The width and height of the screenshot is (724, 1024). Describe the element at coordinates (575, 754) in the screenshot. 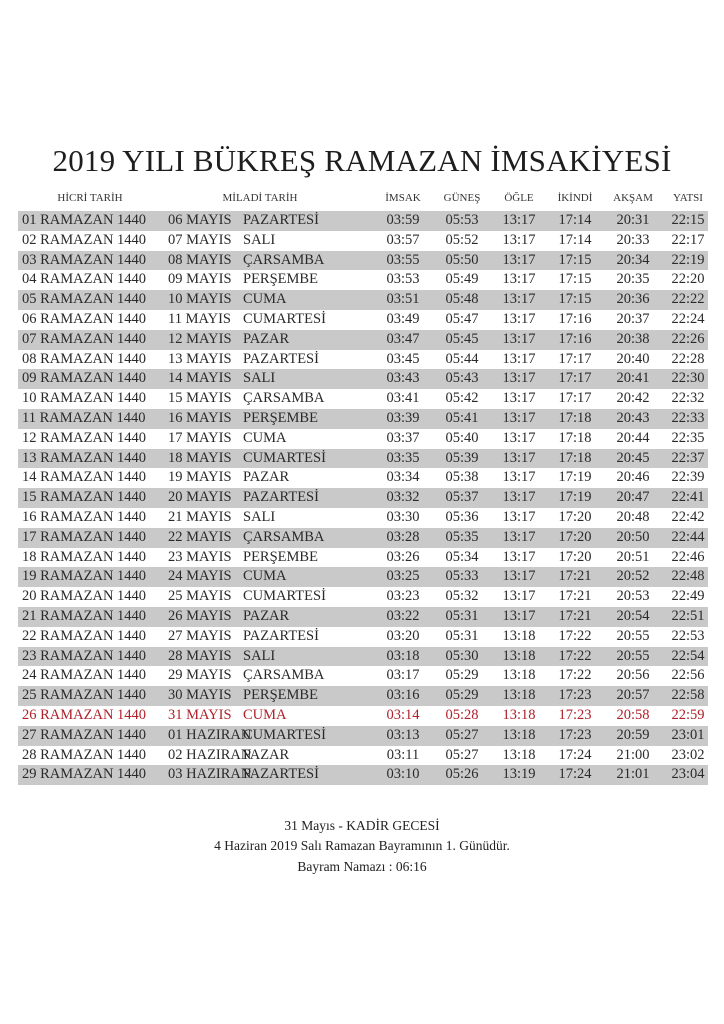

I see `ikindi-time: 17:24` at that location.